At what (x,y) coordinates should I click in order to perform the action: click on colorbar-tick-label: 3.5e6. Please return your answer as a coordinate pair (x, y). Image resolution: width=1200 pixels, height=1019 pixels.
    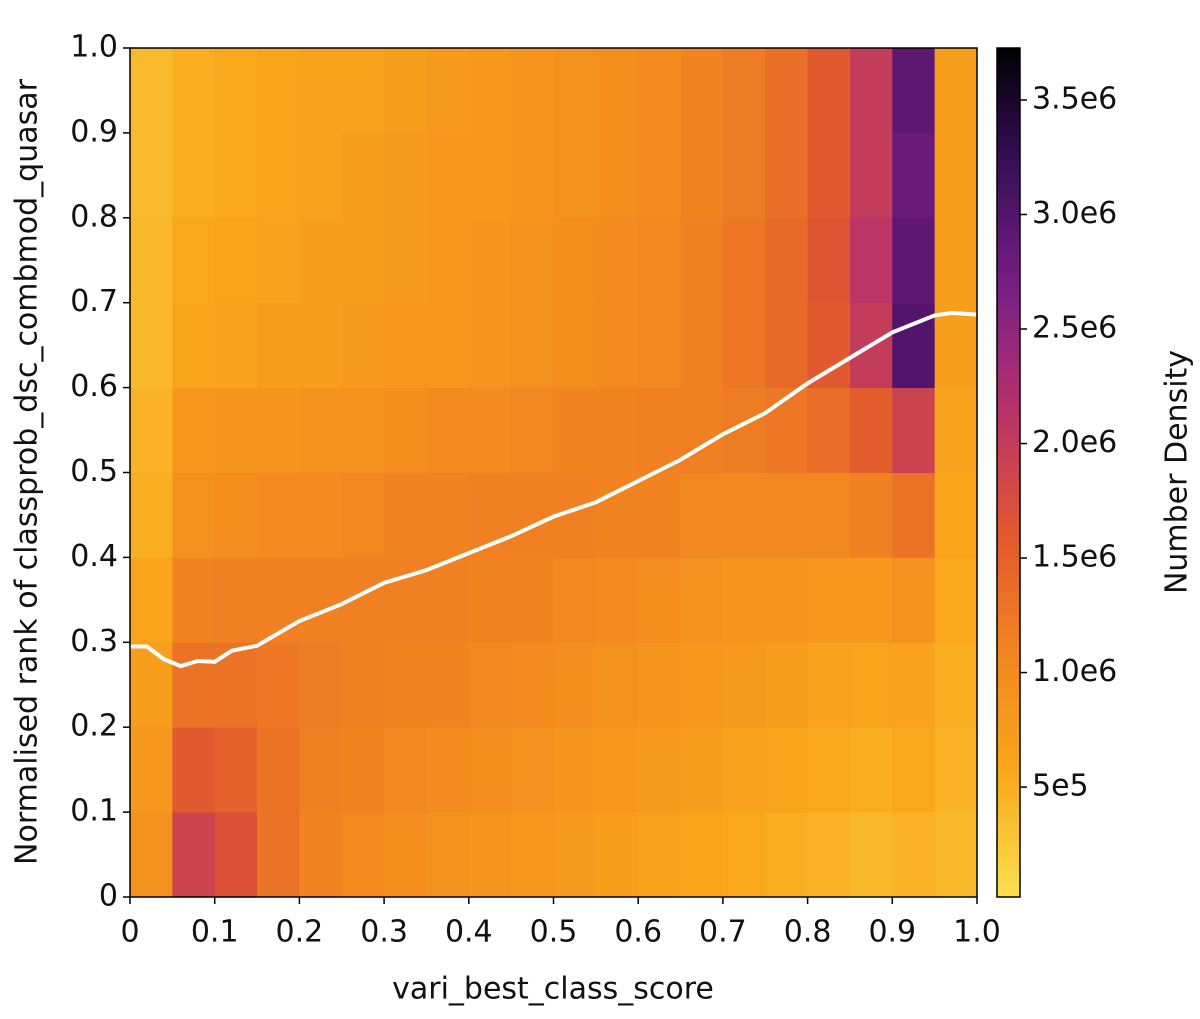
    Looking at the image, I should click on (1074, 98).